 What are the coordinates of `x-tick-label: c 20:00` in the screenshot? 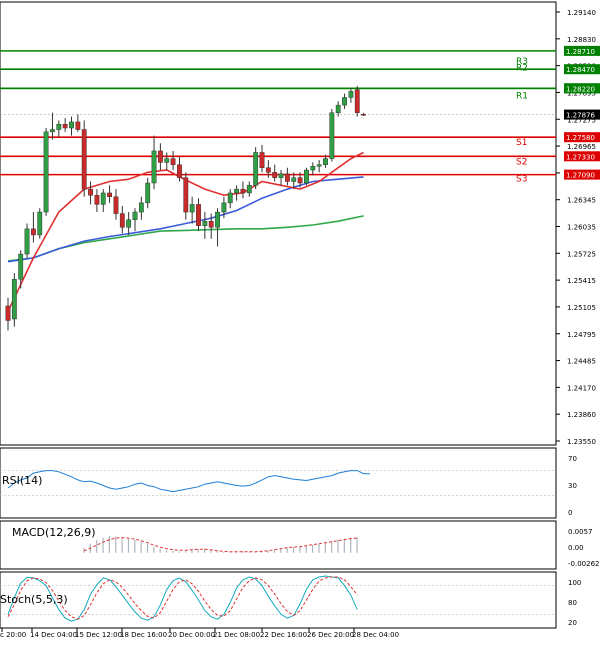 It's located at (13, 635).